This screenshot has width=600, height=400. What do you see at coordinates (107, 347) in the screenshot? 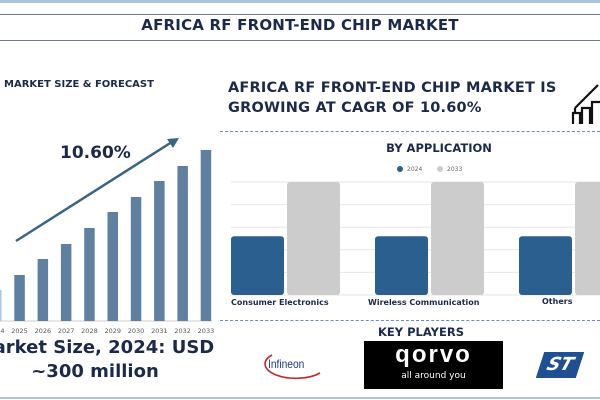
I see `market-size-line: Market Size, 2024: USD` at bounding box center [107, 347].